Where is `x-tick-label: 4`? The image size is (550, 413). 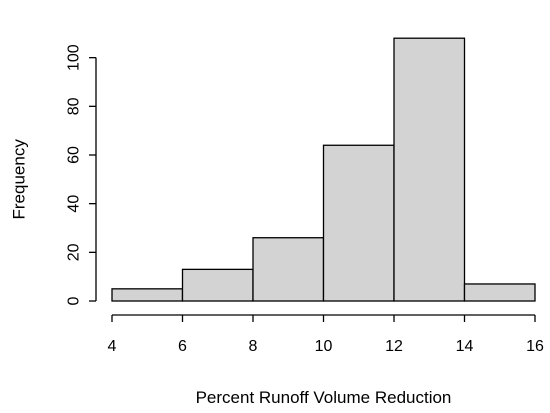
x-tick-label: 4 is located at coordinates (112, 346).